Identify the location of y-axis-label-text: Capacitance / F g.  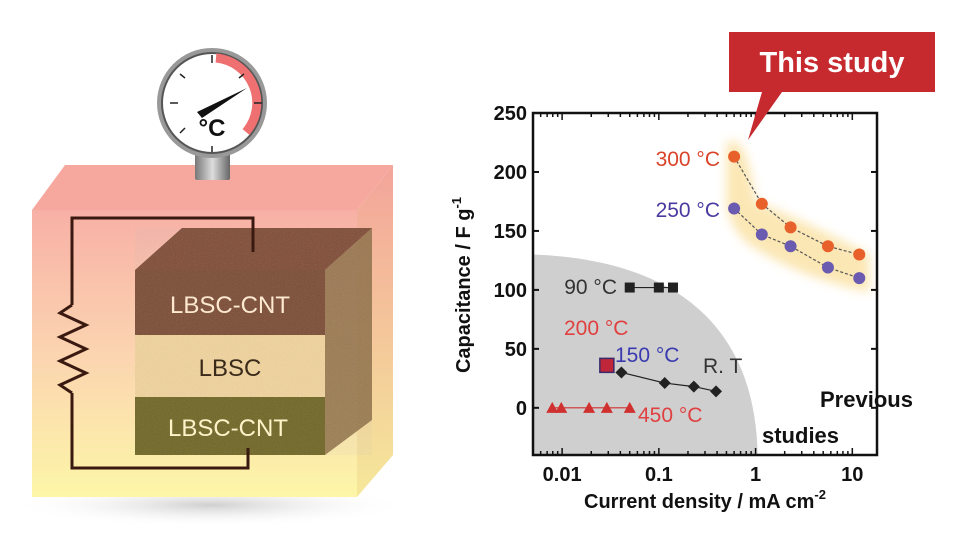
(464, 291).